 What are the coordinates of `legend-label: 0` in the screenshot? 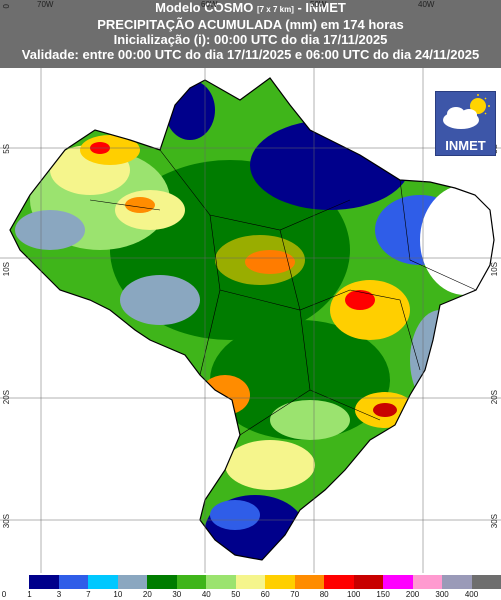 It's located at (4, 594).